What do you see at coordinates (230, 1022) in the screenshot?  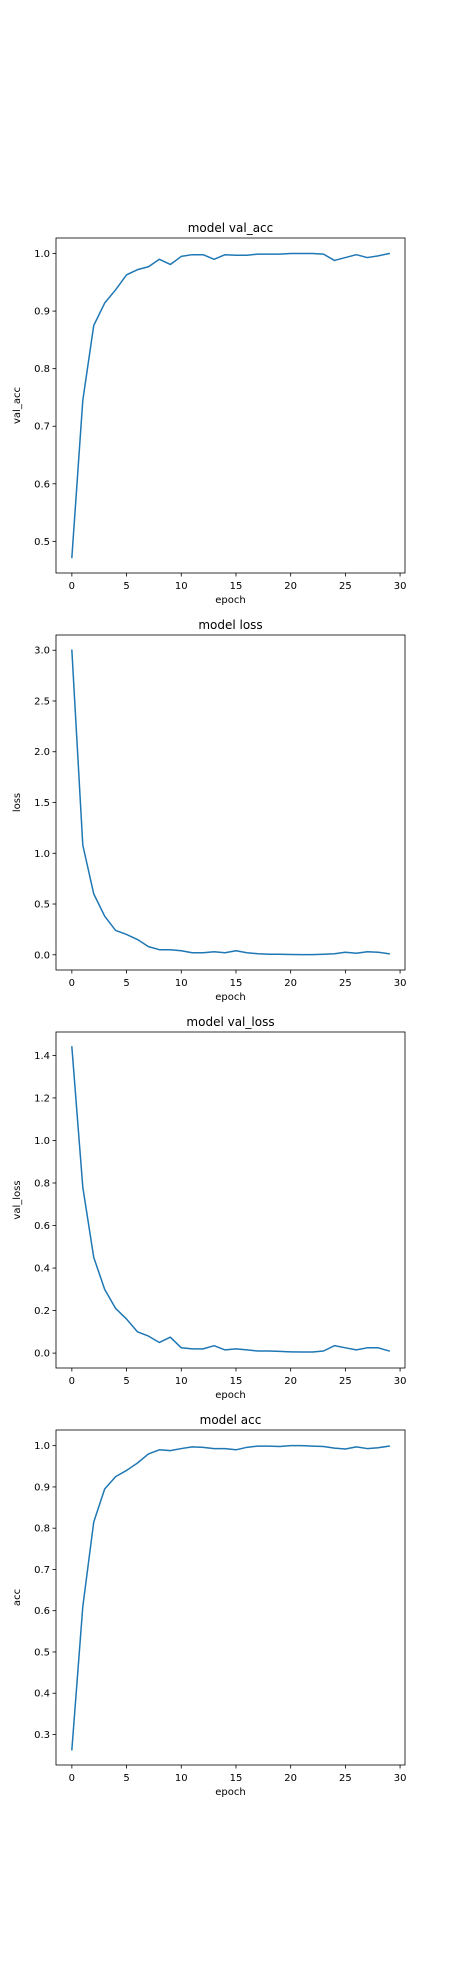 I see `chart-title: model val_loss` at bounding box center [230, 1022].